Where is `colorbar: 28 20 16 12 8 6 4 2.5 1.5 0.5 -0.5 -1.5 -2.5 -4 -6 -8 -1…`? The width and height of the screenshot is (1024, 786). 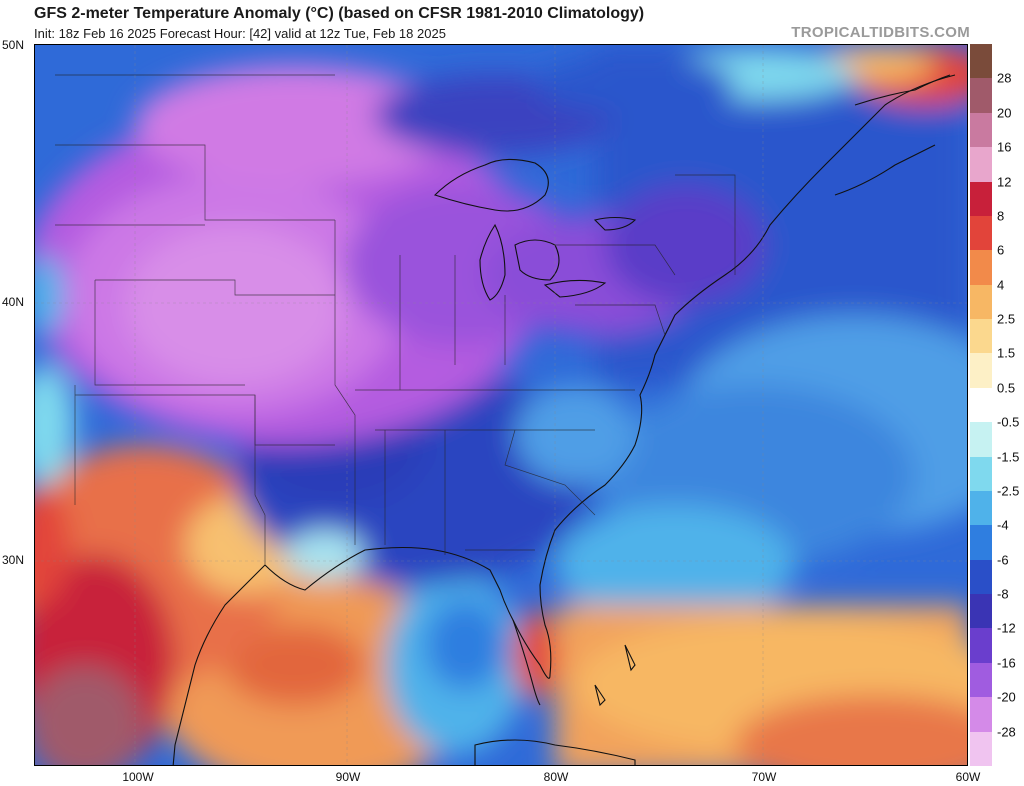 colorbar: 28 20 16 12 8 6 4 2.5 1.5 0.5 -0.5 -1.5 -2.5 -4 -6 -8 -1… is located at coordinates (997, 405).